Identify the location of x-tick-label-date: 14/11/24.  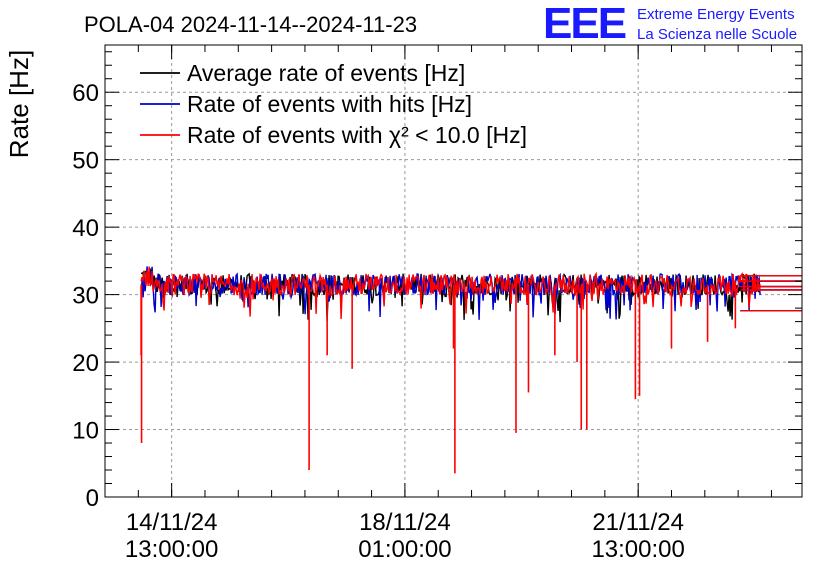
(172, 522).